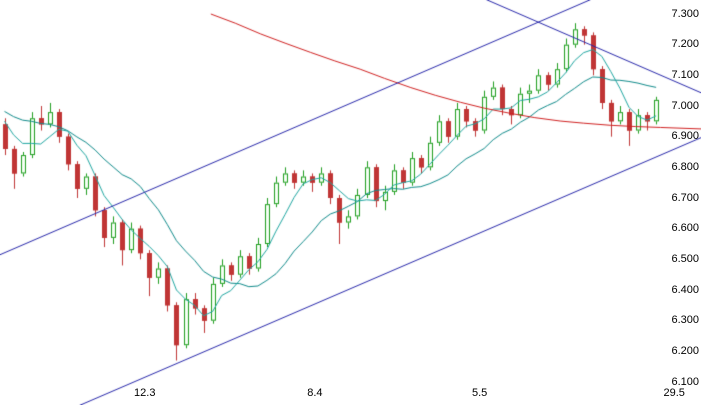 The image size is (701, 405). Describe the element at coordinates (685, 320) in the screenshot. I see `y-axis-label: 6.300` at that location.